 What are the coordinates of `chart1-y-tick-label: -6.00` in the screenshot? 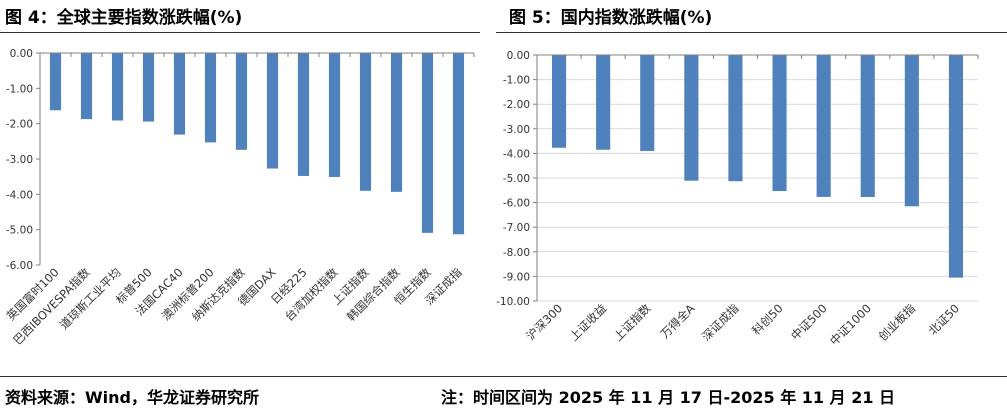 It's located at (516, 204).